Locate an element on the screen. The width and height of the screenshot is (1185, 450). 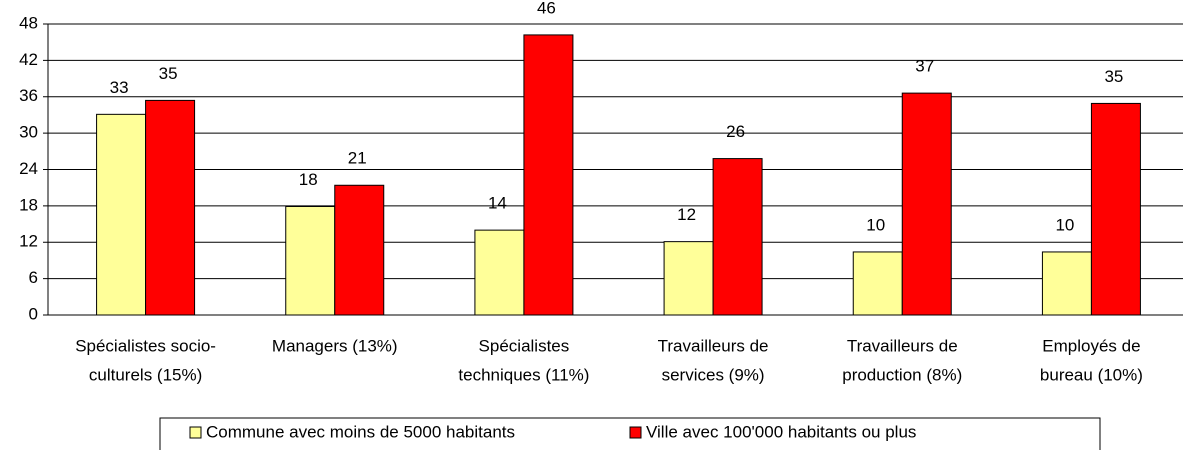
value-label: 21 is located at coordinates (357, 158).